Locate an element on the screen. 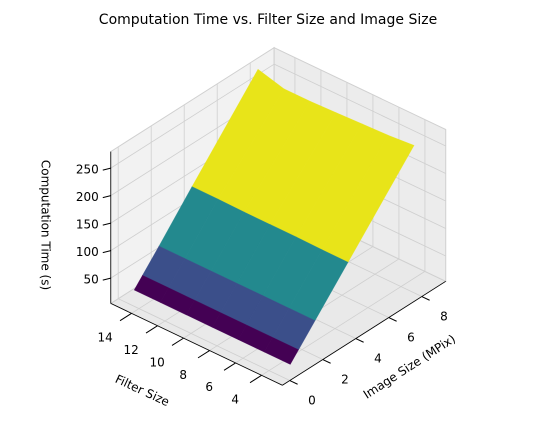 The width and height of the screenshot is (550, 433). x-tick-label: 2 is located at coordinates (345, 380).